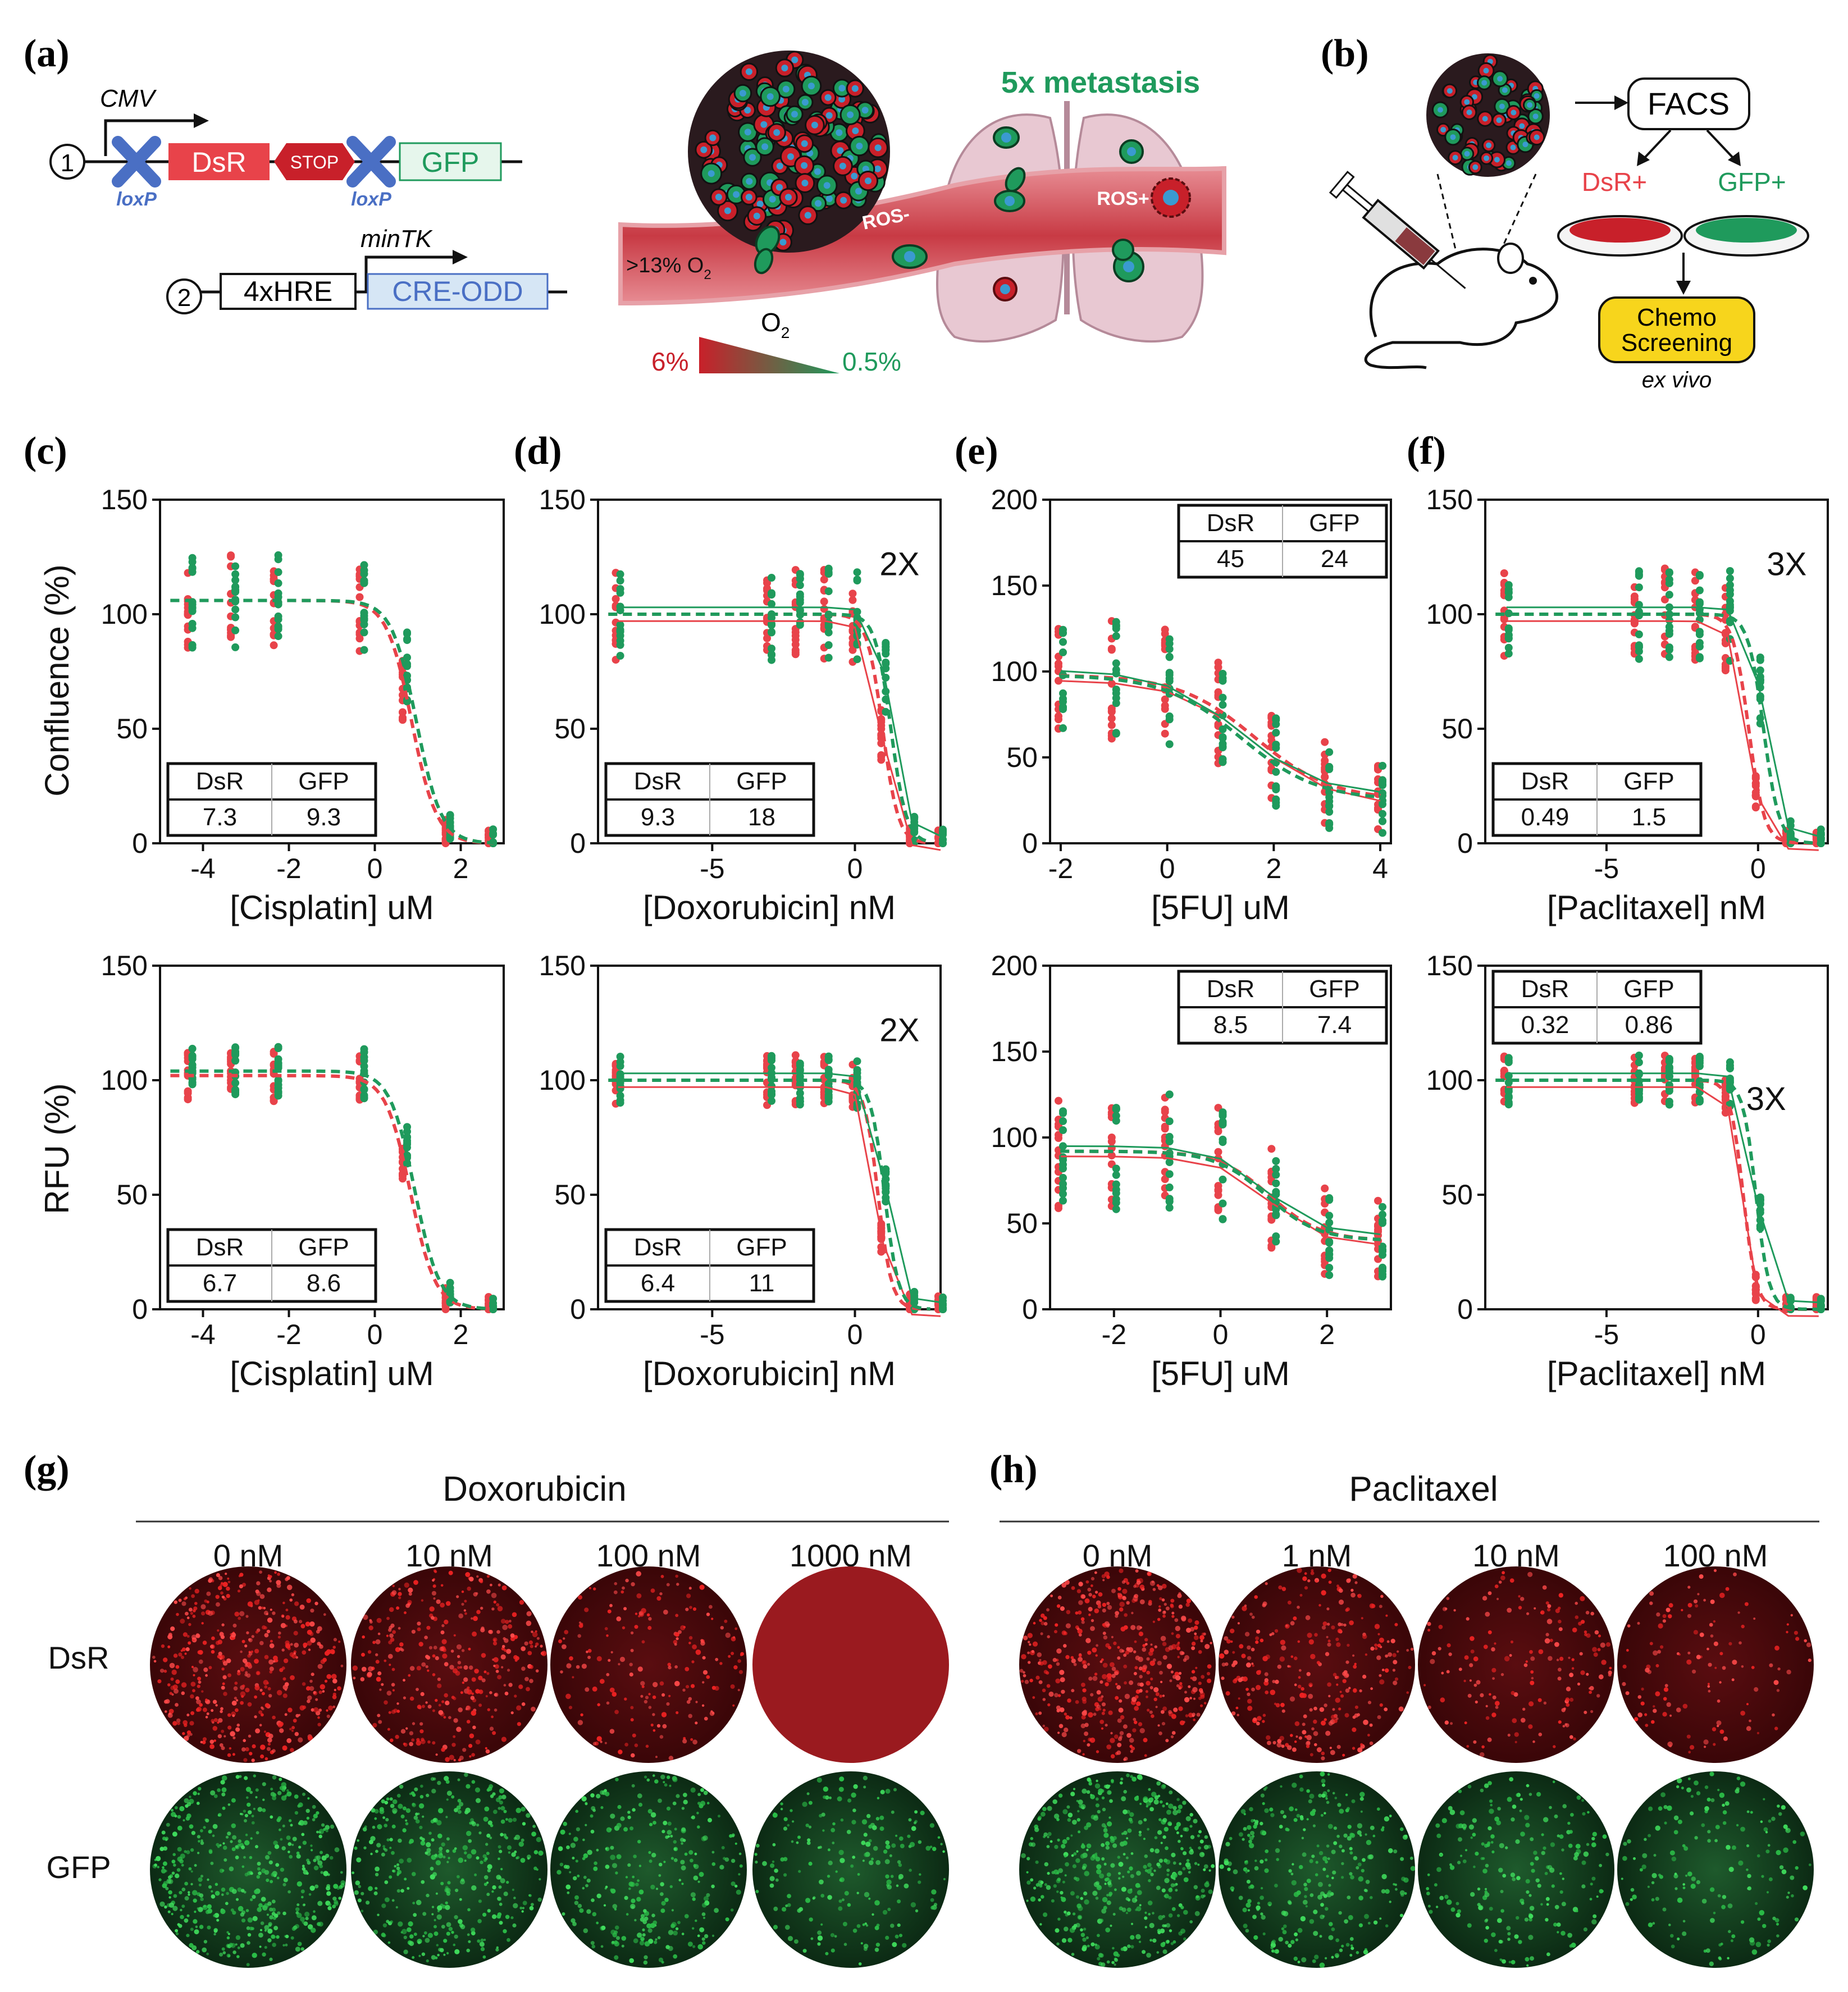  Describe the element at coordinates (1220, 1373) in the screenshot. I see `x-axis-title: [5FU] uM` at that location.